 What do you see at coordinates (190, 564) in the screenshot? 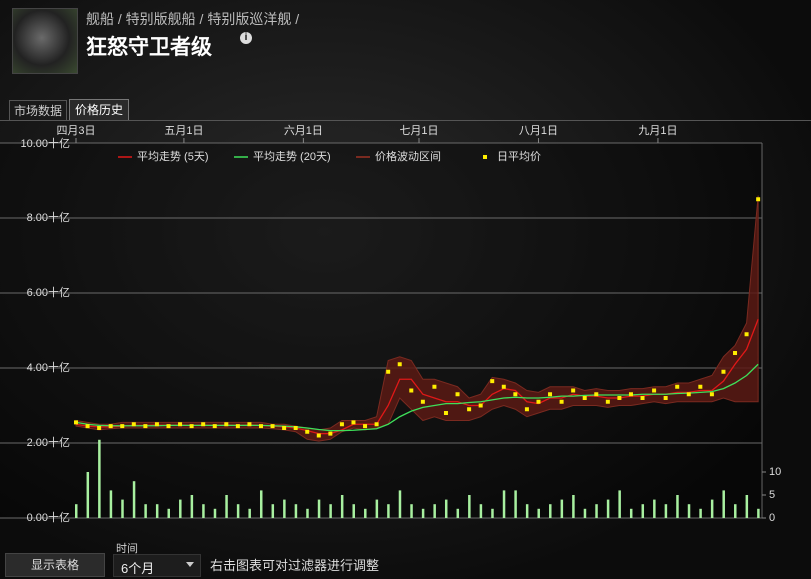
I see `dropdown-arrow` at bounding box center [190, 564].